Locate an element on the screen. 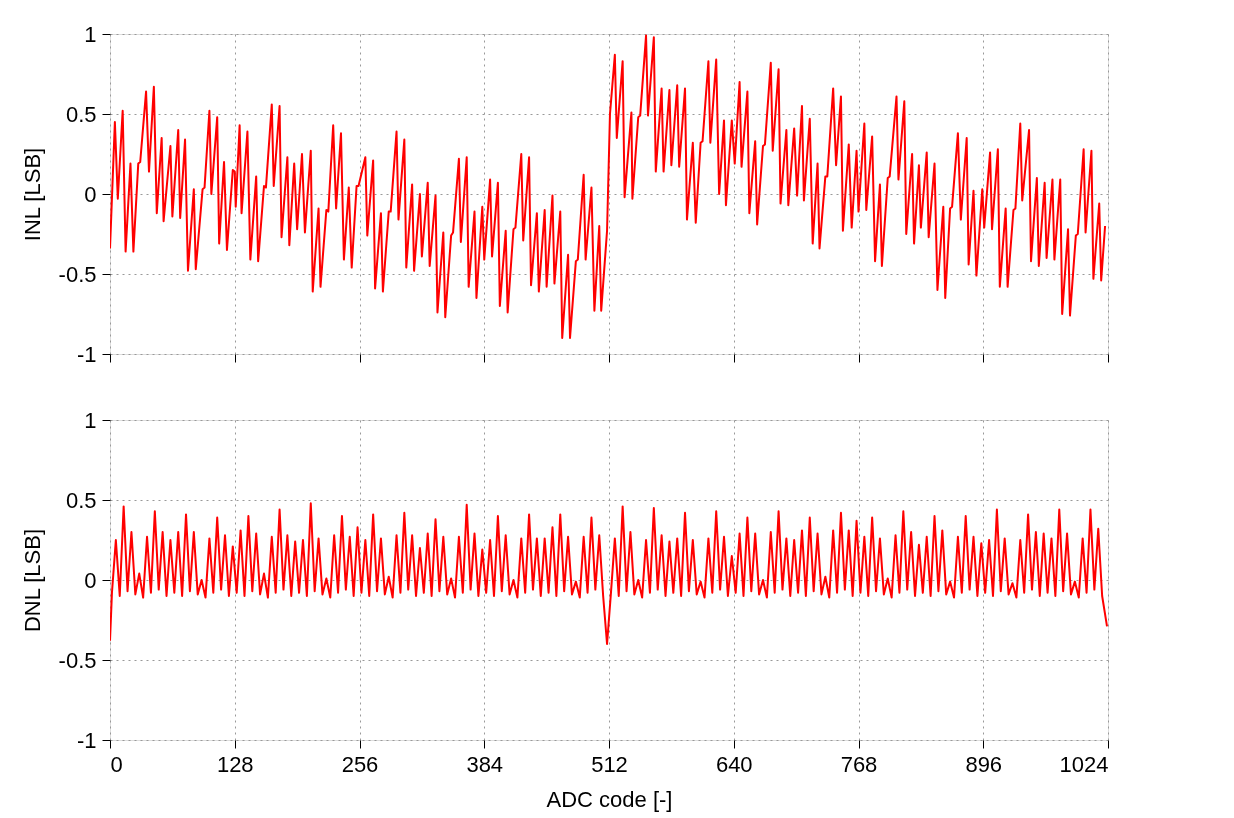 The height and width of the screenshot is (818, 1234). y-axis-title: DNL [LSB] is located at coordinates (32, 580).